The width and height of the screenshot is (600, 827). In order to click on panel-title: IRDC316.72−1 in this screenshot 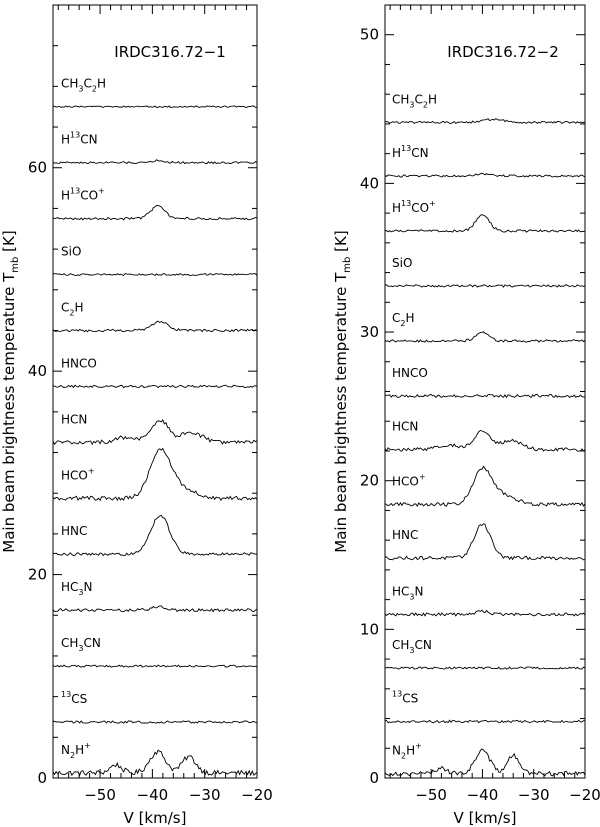, I will do `click(169, 52)`.